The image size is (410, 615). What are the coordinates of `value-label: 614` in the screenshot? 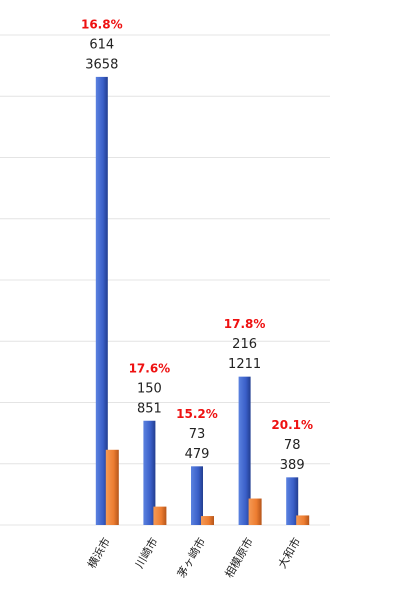 It's located at (101, 44).